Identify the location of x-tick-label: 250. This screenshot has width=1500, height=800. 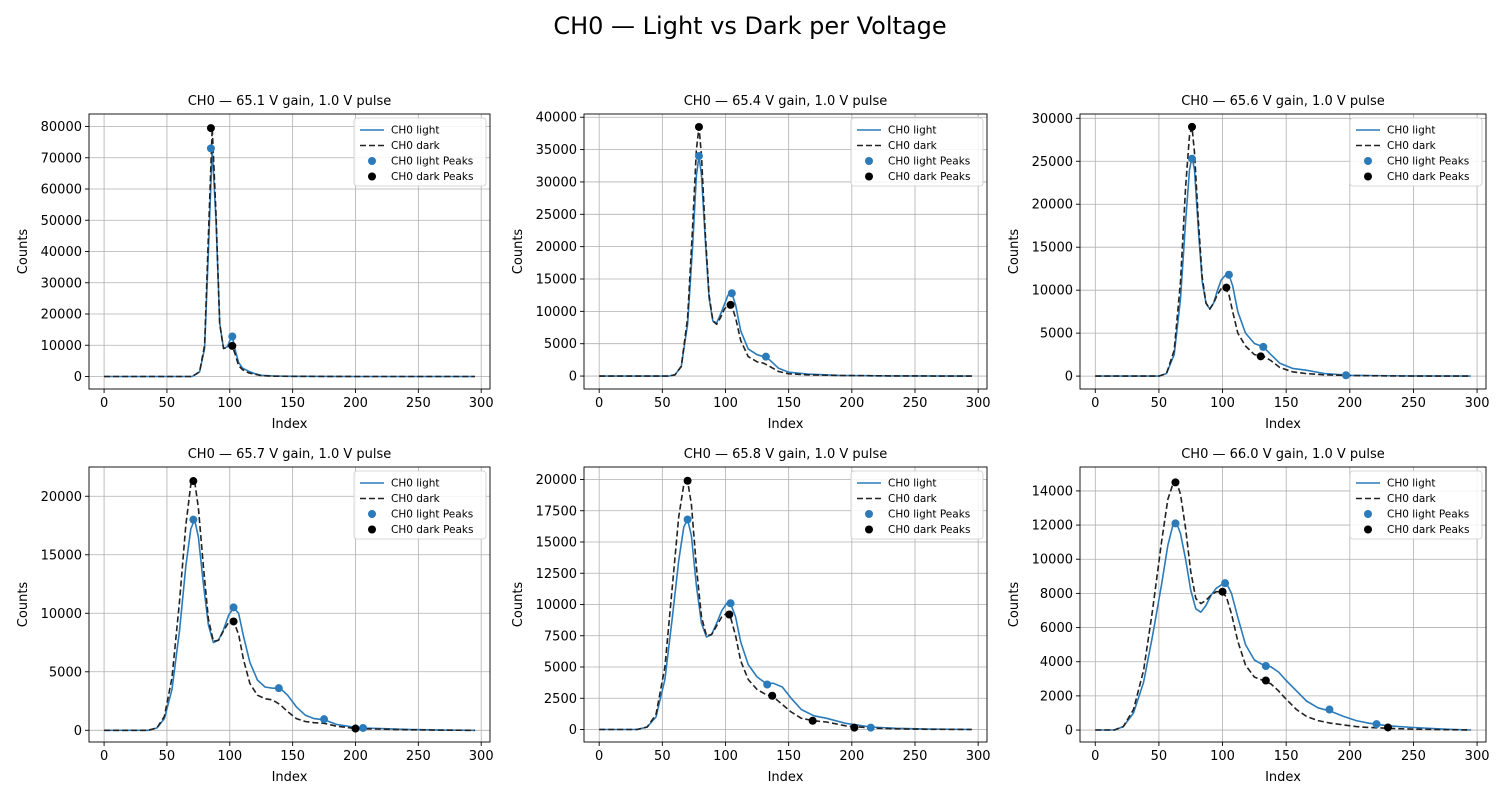
(1413, 756).